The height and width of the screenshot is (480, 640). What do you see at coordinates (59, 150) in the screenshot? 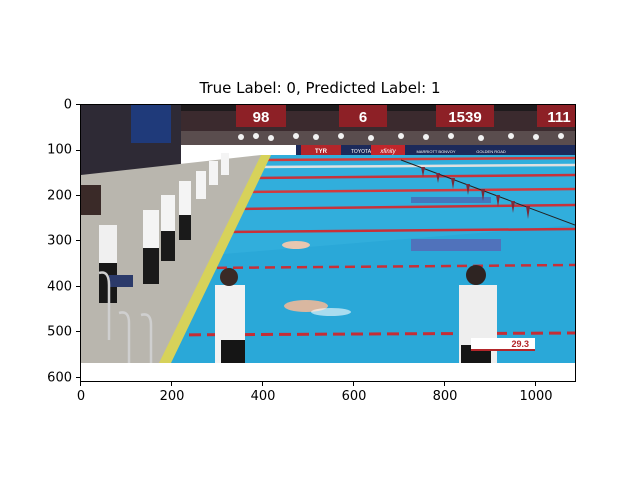
I see `y-tick-label: 100` at bounding box center [59, 150].